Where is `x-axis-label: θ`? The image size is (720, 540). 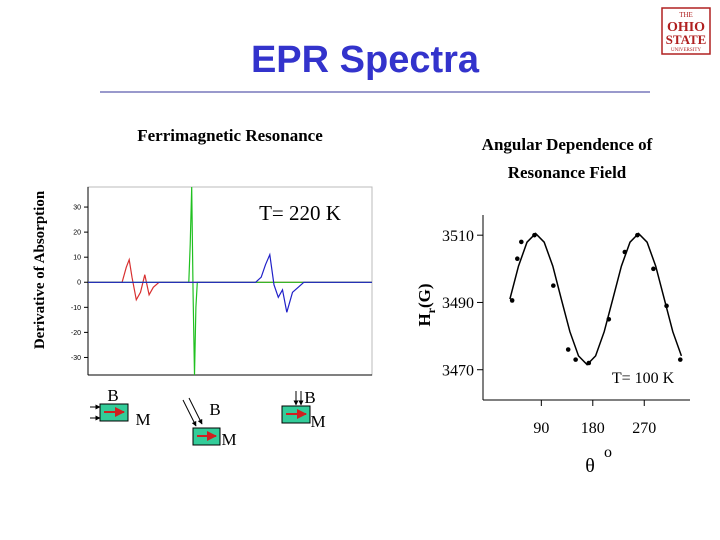 x-axis-label: θ is located at coordinates (590, 466).